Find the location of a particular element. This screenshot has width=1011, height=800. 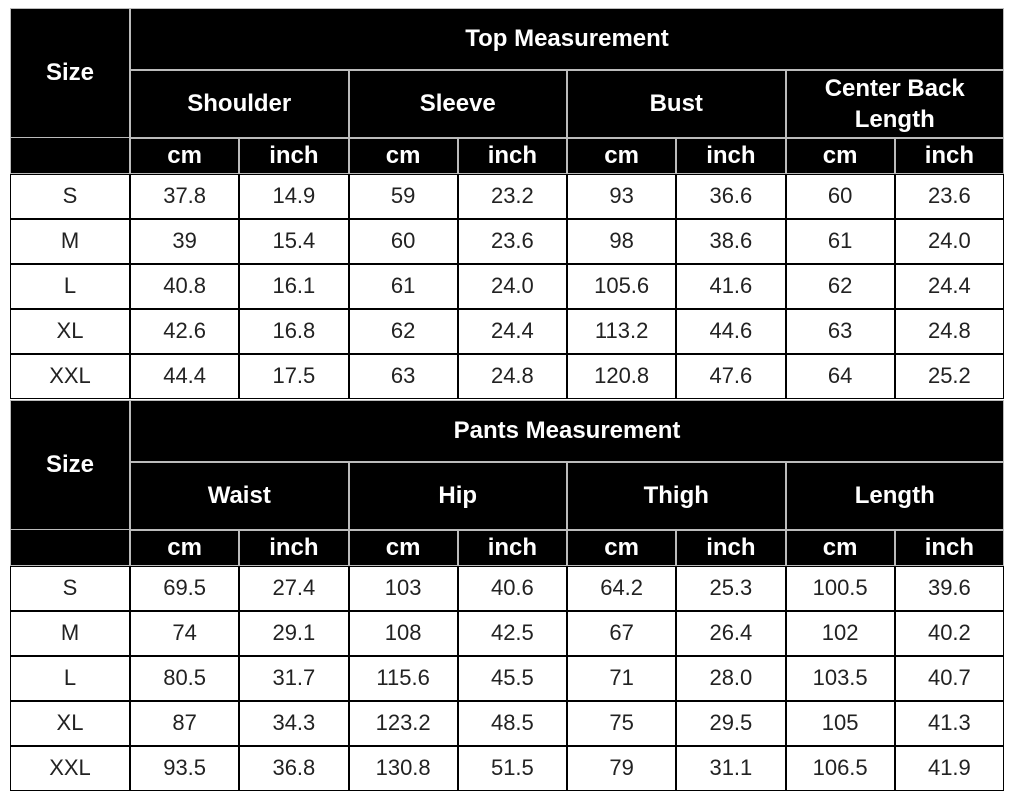

measurement: 29.1 is located at coordinates (294, 633).